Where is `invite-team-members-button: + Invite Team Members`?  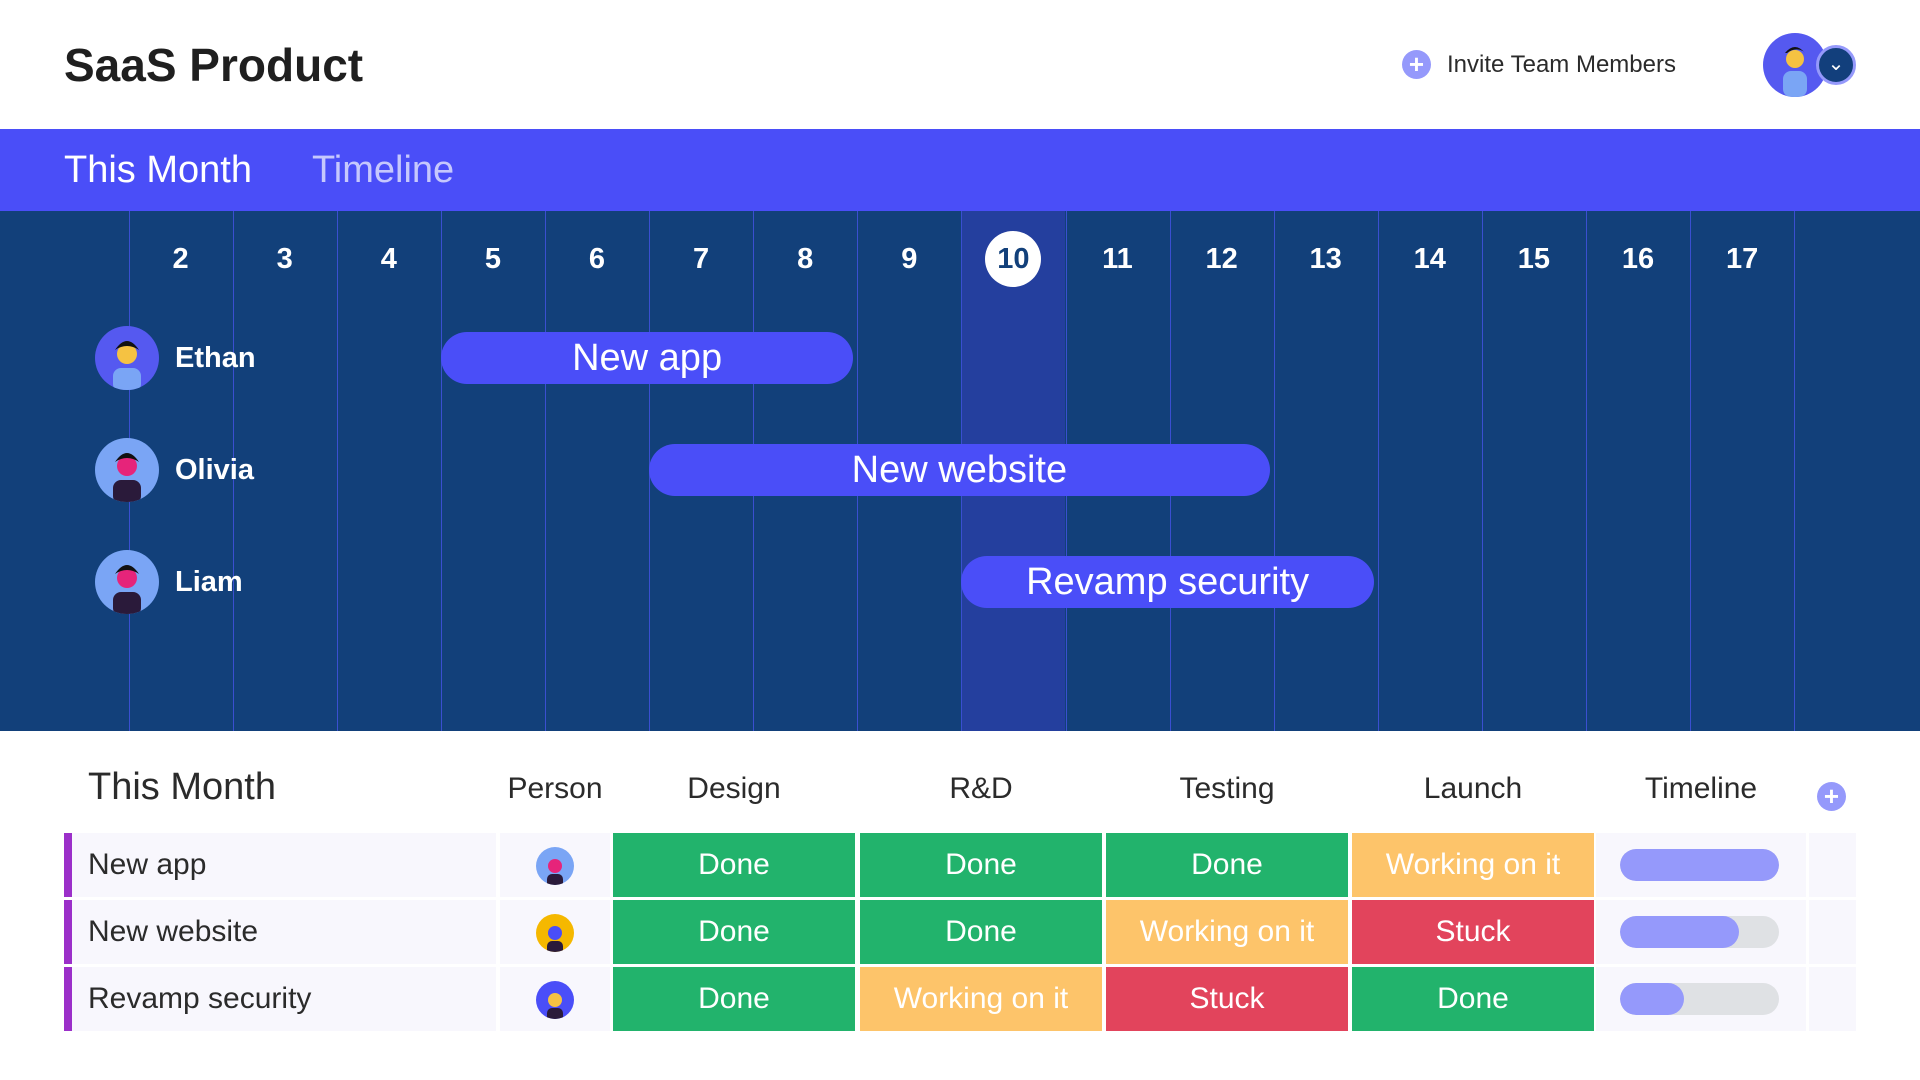 invite-team-members-button: + Invite Team Members is located at coordinates (1539, 64).